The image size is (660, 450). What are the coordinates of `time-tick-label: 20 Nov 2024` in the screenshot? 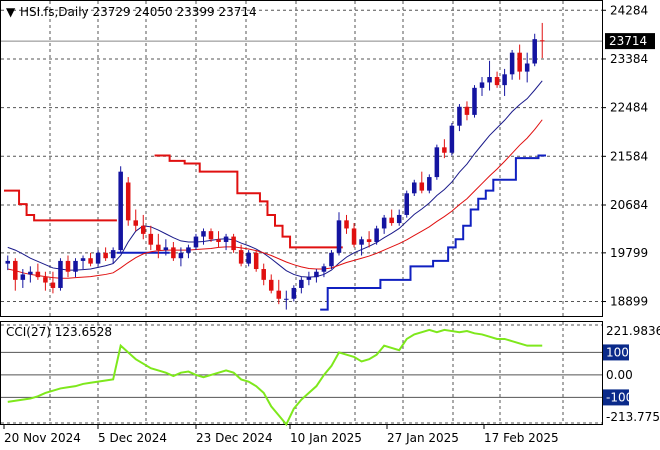 It's located at (42, 438).